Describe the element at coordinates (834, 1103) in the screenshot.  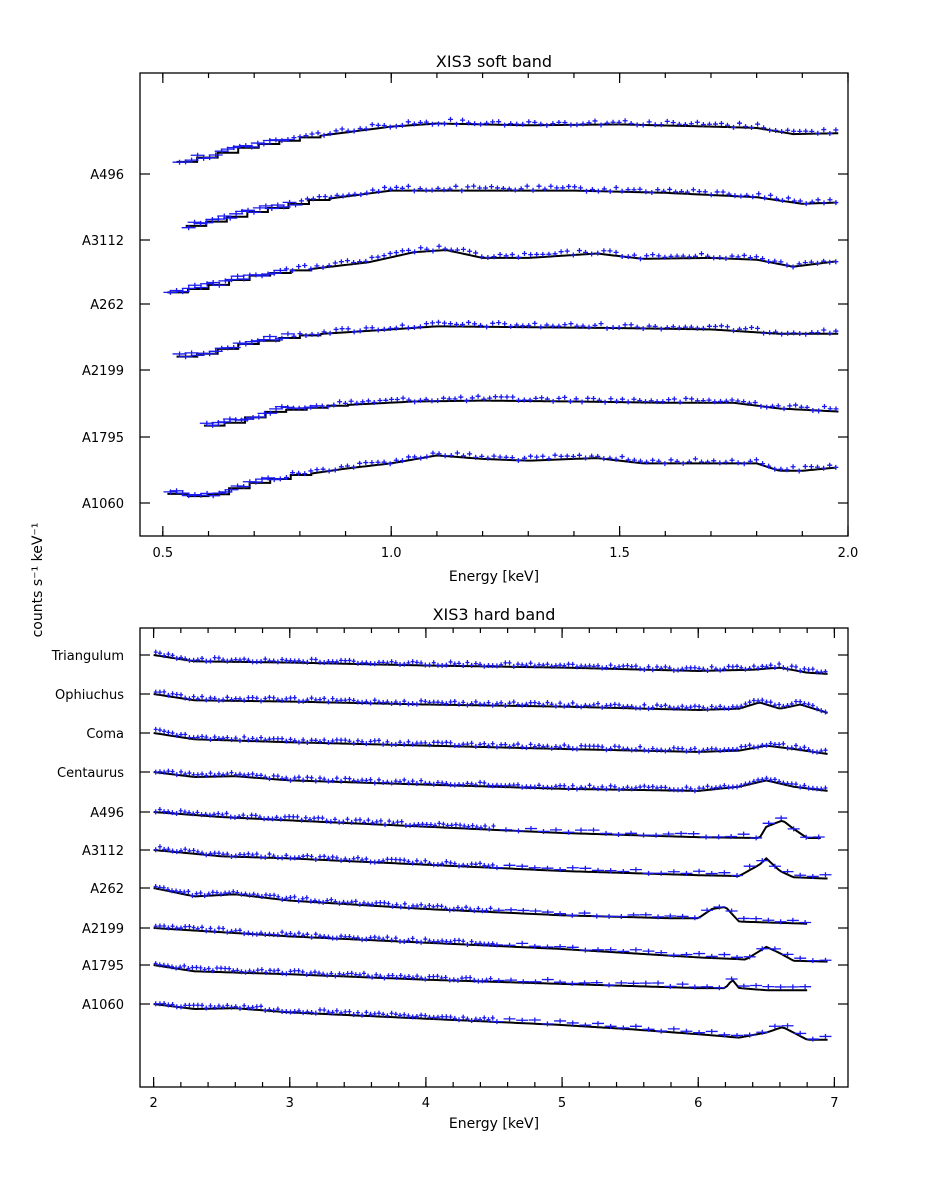
I see `hard-x-tick-label: 7` at that location.